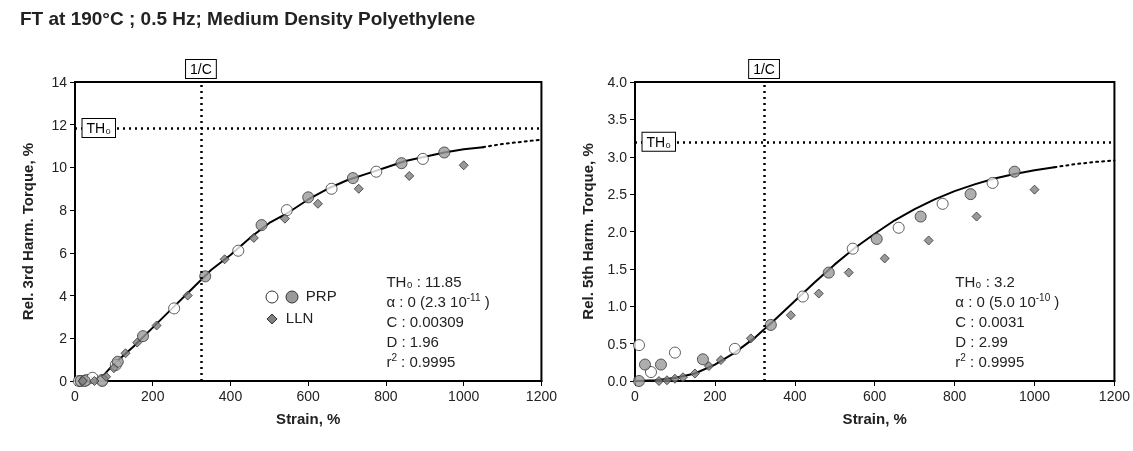  I want to click on y-tick-label: 1.0, so click(617, 306).